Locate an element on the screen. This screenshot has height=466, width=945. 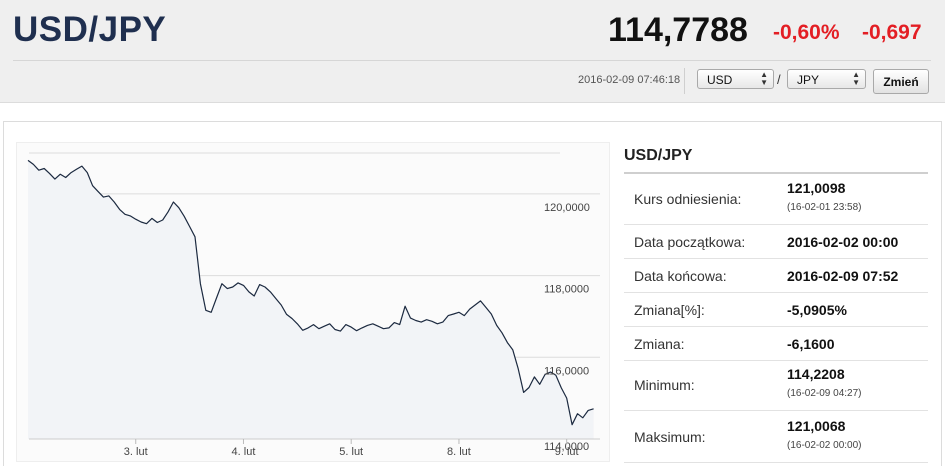
info-value: 121,0098 is located at coordinates (816, 188).